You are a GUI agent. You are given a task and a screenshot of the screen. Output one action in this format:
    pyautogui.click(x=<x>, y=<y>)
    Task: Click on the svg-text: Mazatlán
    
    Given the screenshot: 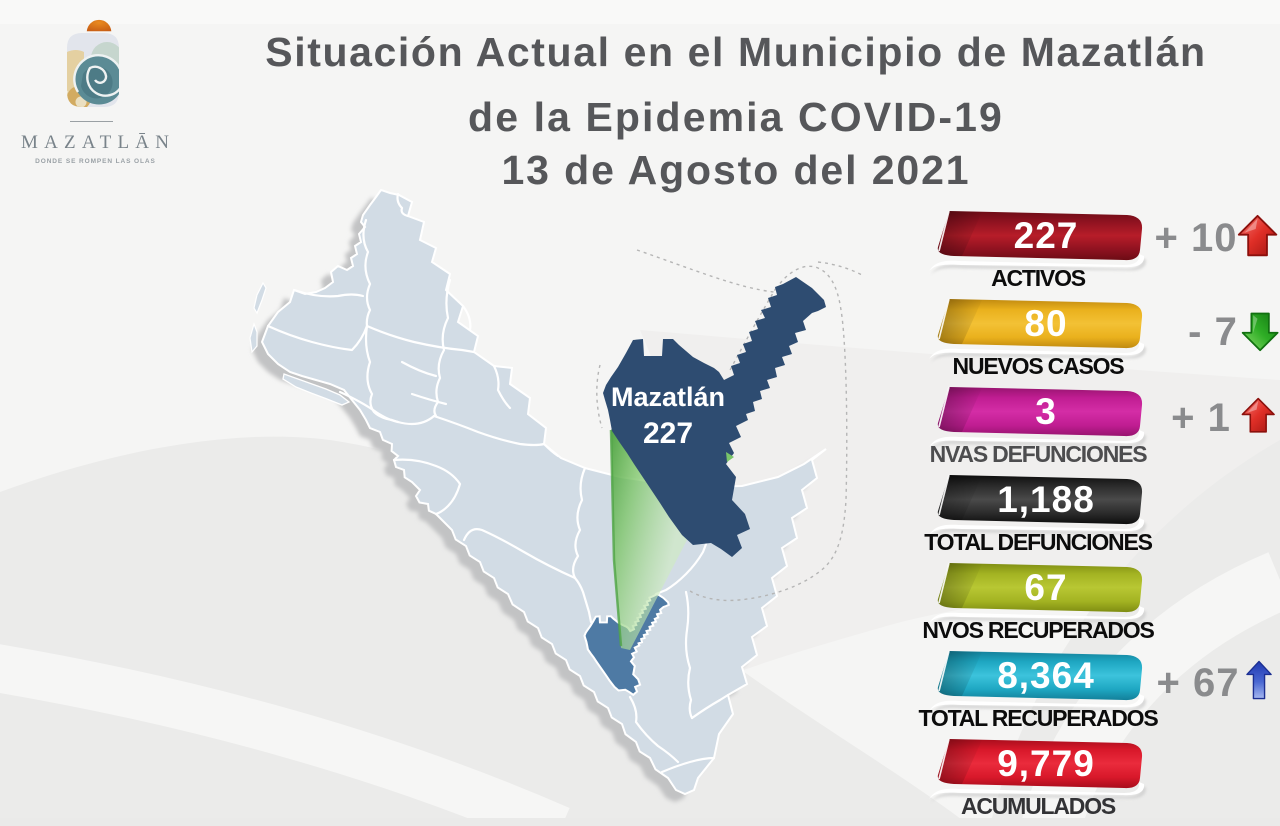 What is the action you would take?
    pyautogui.click(x=668, y=397)
    